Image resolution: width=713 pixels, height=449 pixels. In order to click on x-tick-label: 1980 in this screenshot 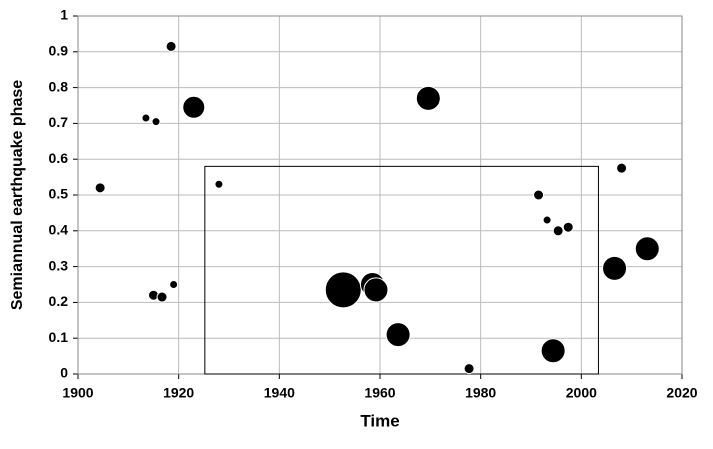, I will do `click(480, 393)`.